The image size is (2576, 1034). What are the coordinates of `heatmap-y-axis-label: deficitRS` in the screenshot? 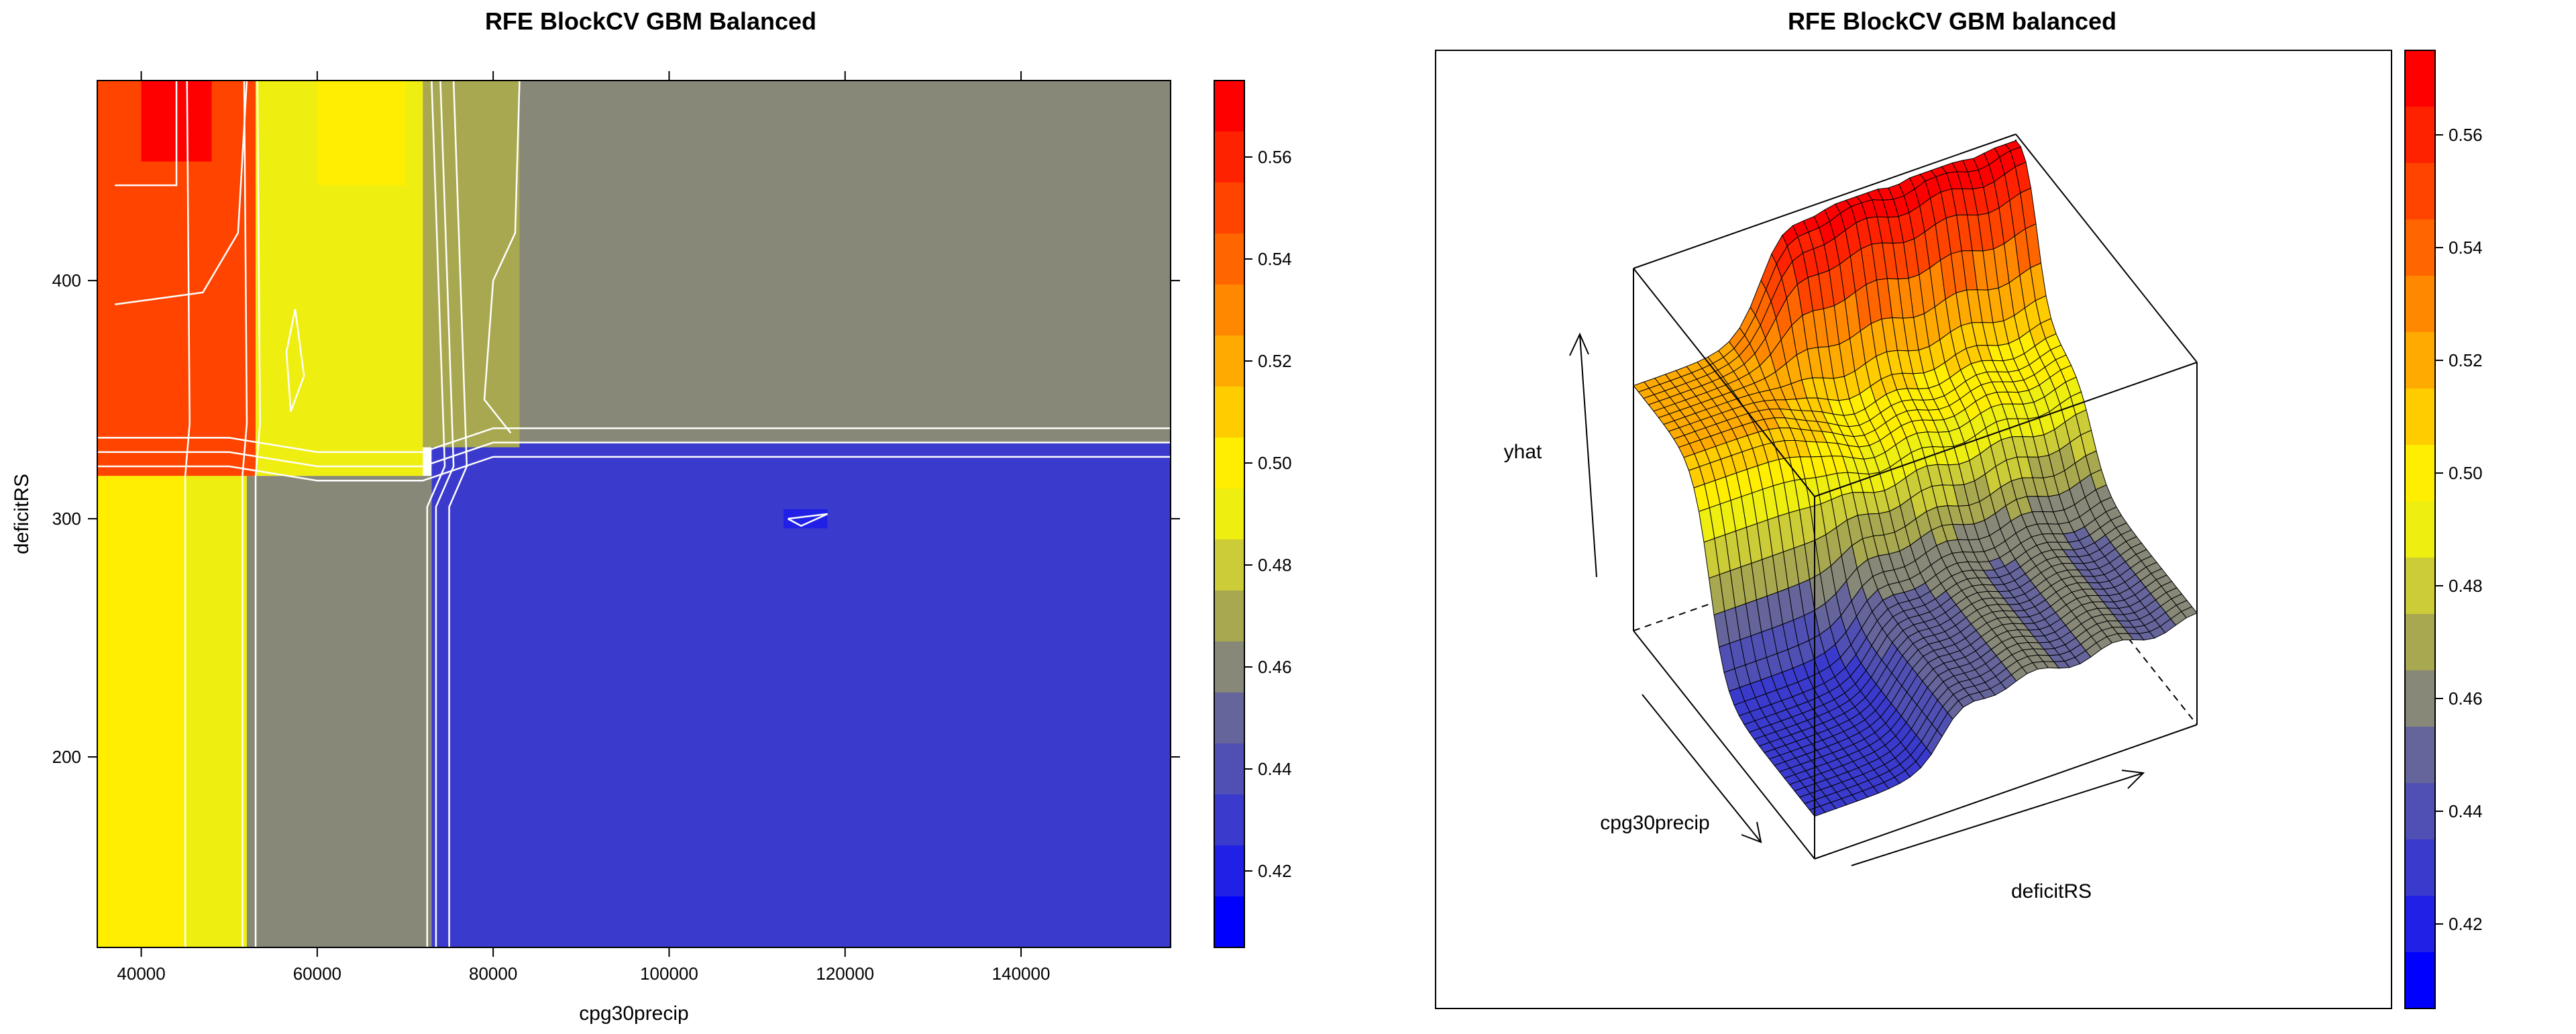 It's located at (22, 514).